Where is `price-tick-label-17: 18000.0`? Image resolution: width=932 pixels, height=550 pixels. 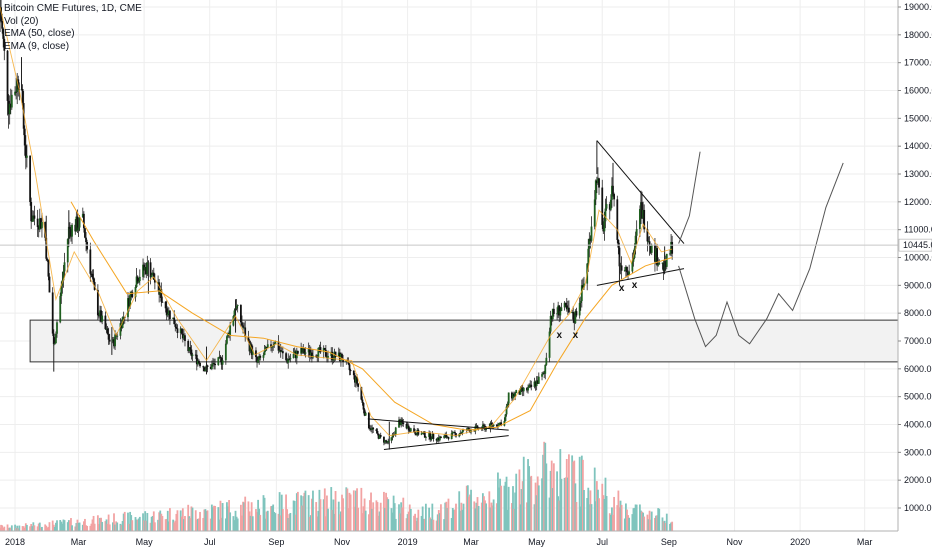
price-tick-label-17: 18000.0 is located at coordinates (918, 35).